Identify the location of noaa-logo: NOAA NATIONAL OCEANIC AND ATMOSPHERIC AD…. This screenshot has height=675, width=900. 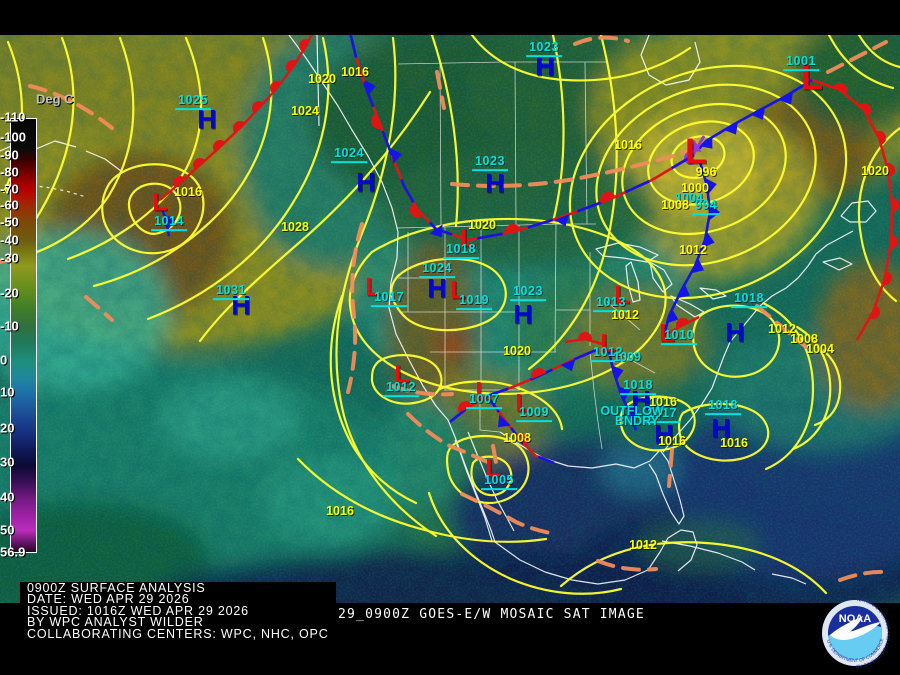
(854, 632).